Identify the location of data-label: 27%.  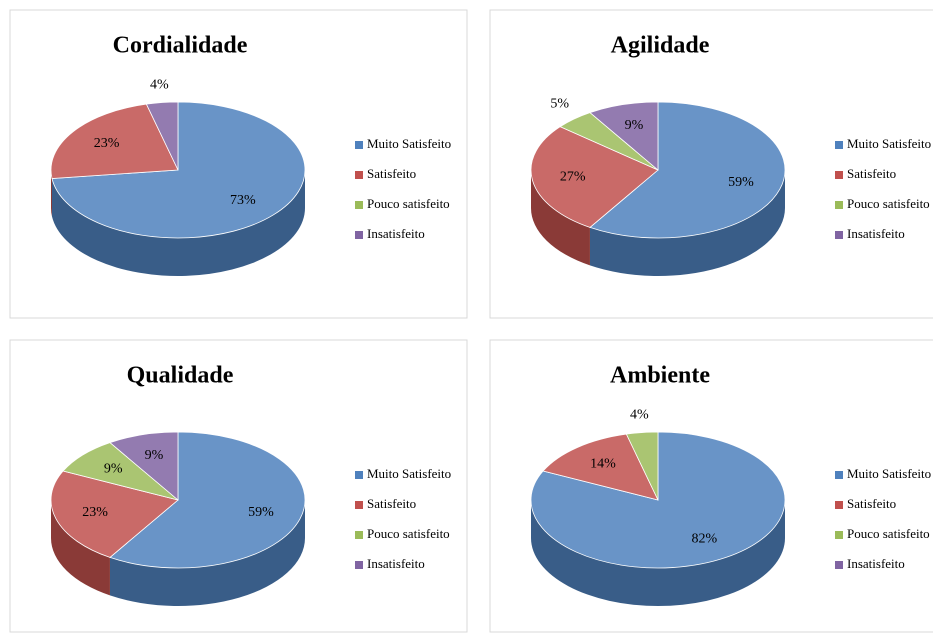
(573, 176).